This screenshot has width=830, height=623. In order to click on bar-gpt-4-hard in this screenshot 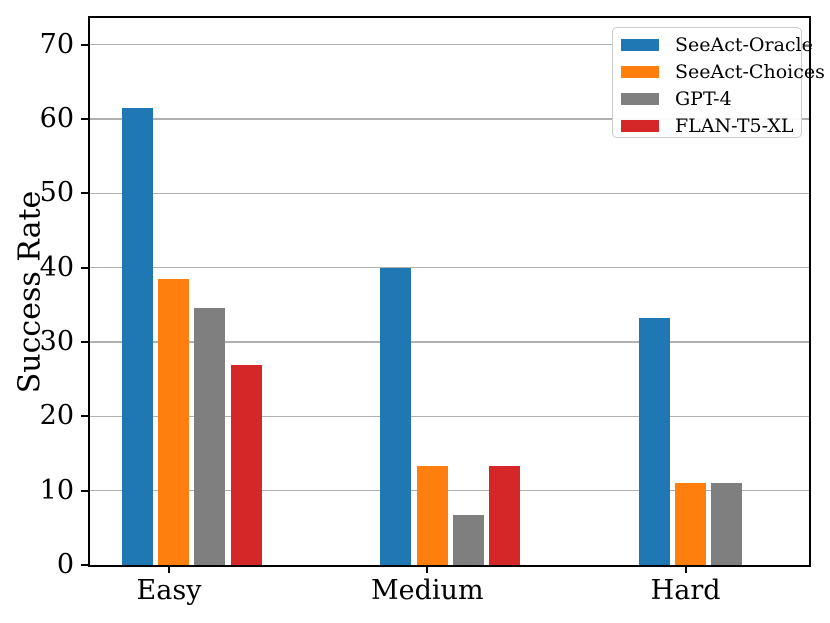, I will do `click(726, 523)`.